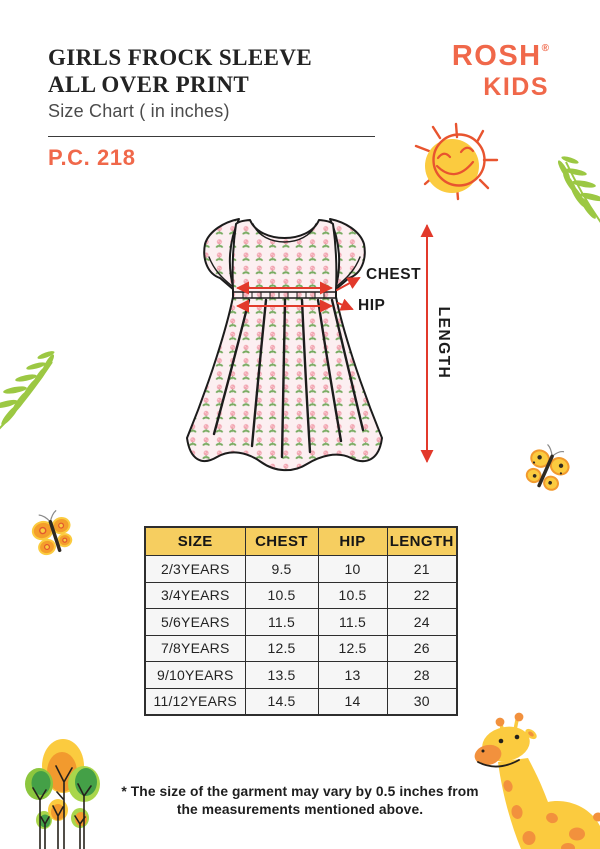 This screenshot has height=849, width=600. What do you see at coordinates (281, 701) in the screenshot?
I see `chest-cell: 14.5` at bounding box center [281, 701].